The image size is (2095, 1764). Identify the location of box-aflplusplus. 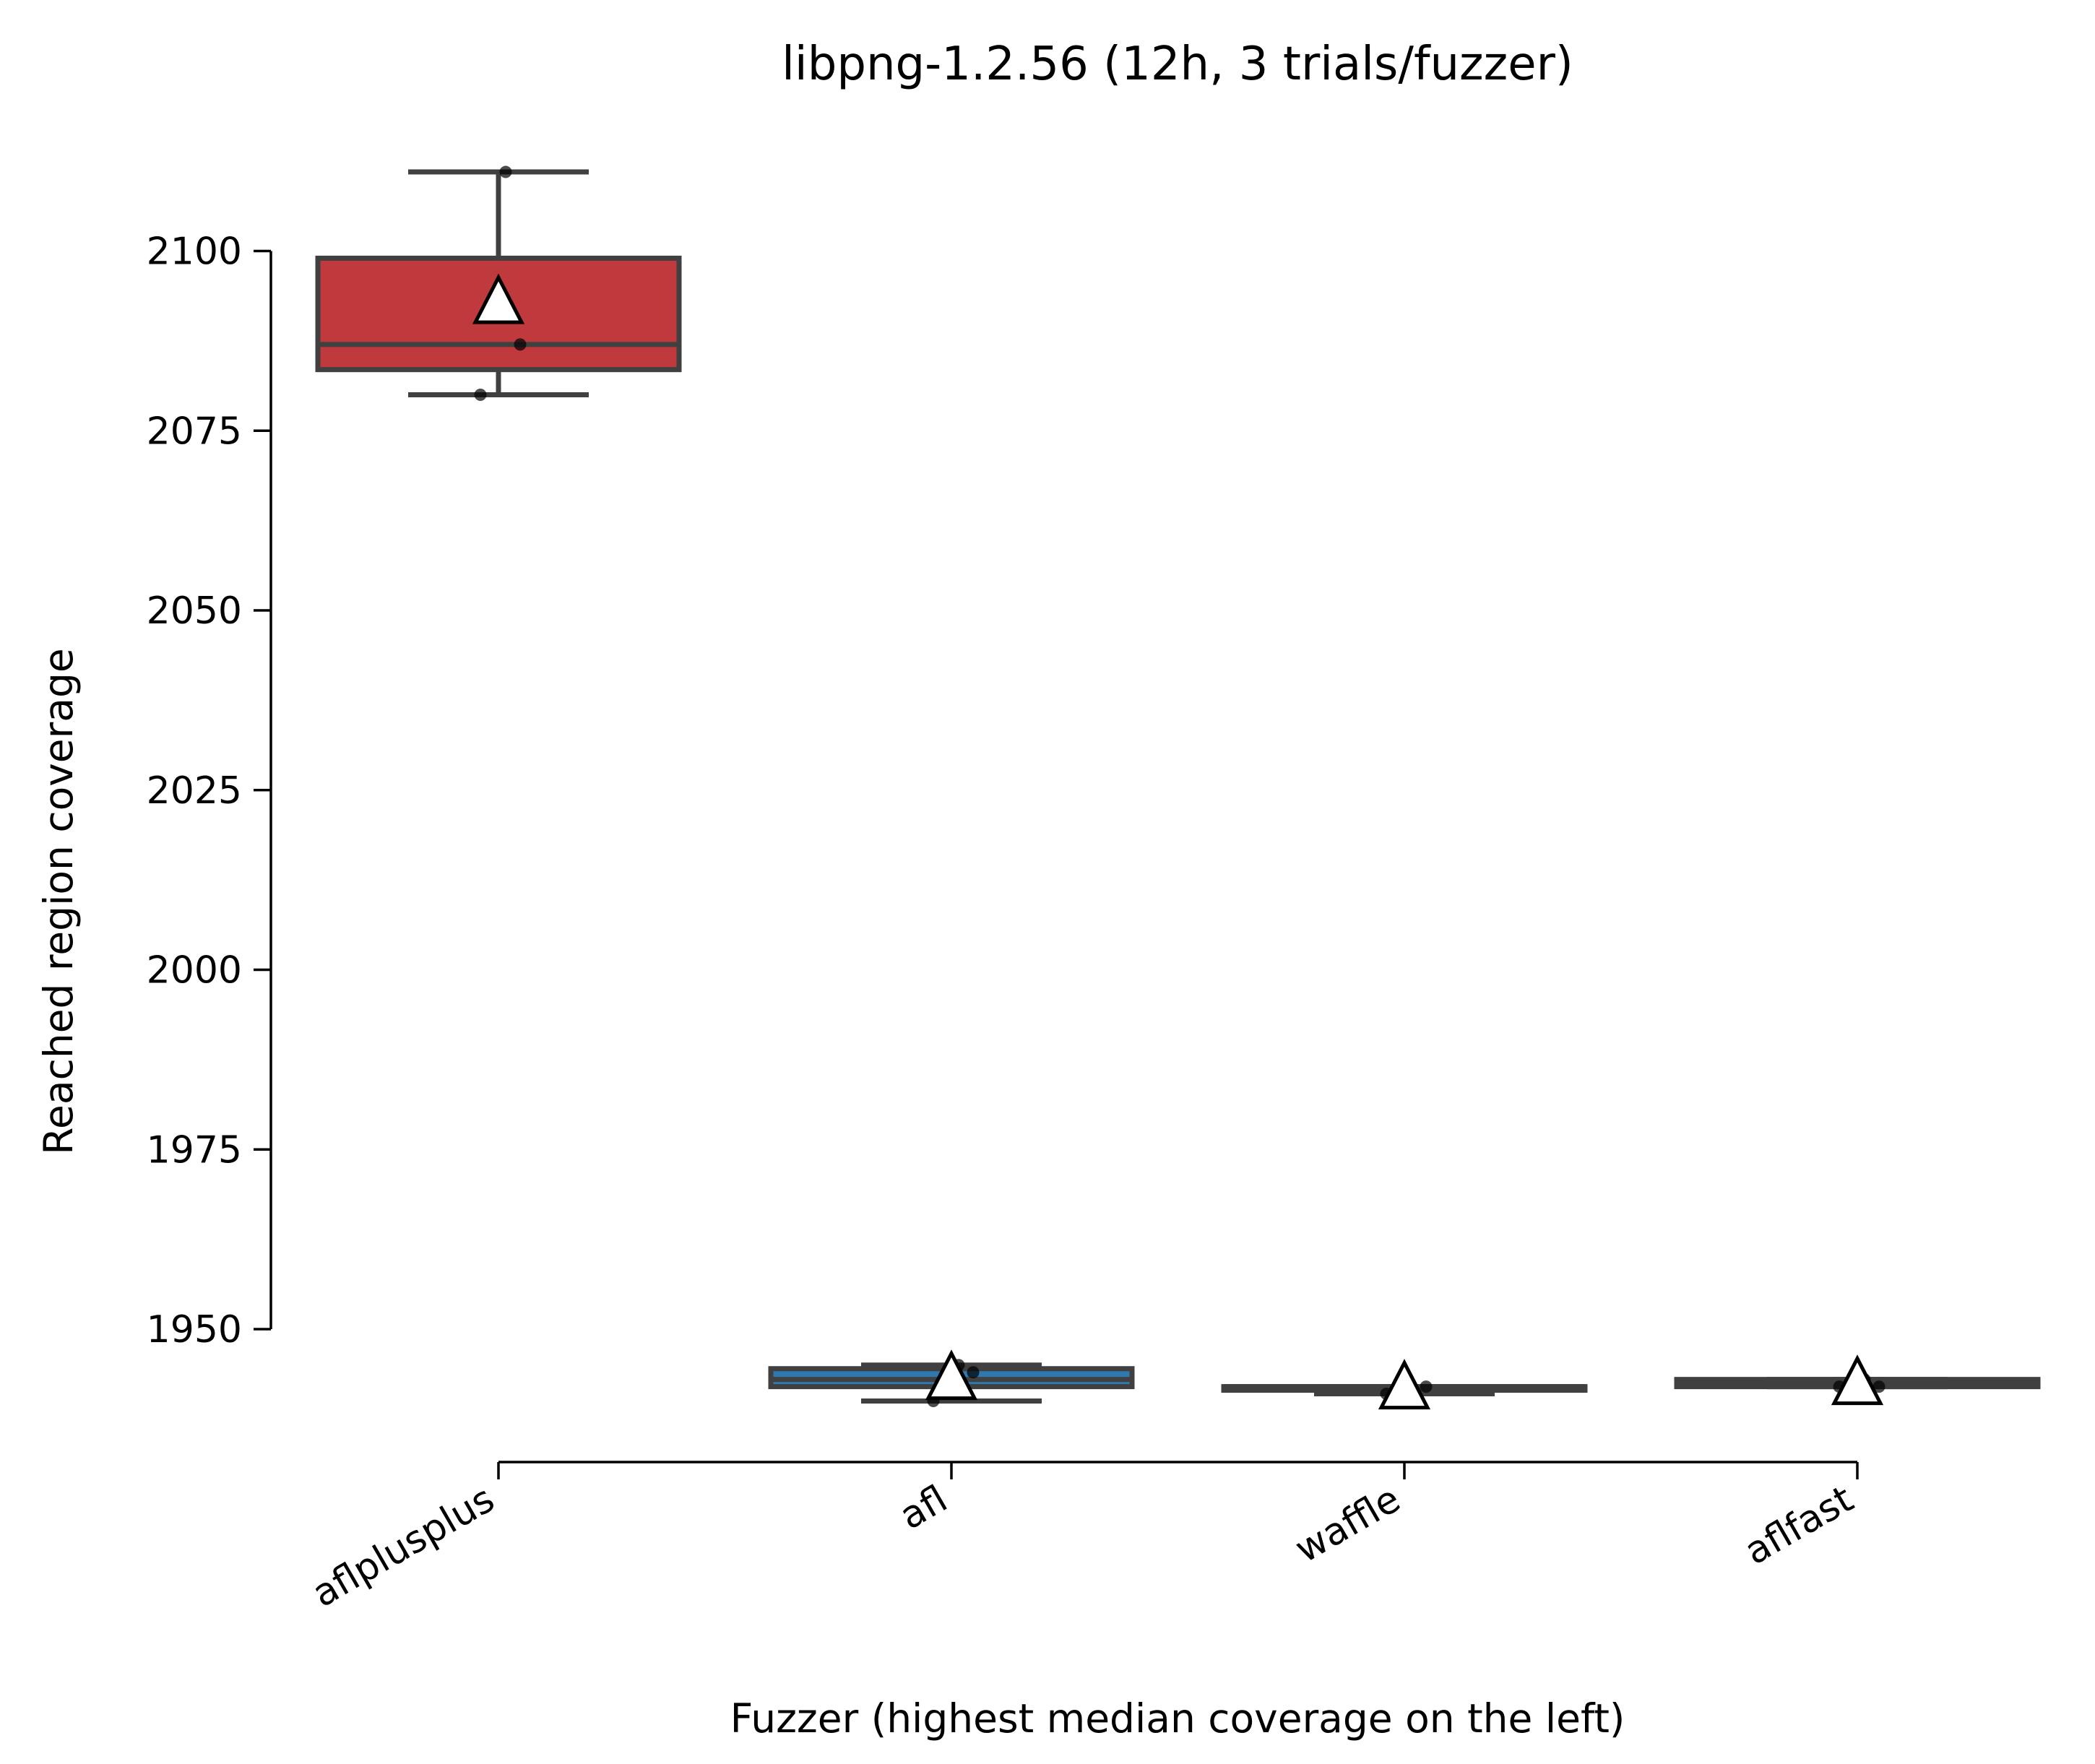
(499, 283).